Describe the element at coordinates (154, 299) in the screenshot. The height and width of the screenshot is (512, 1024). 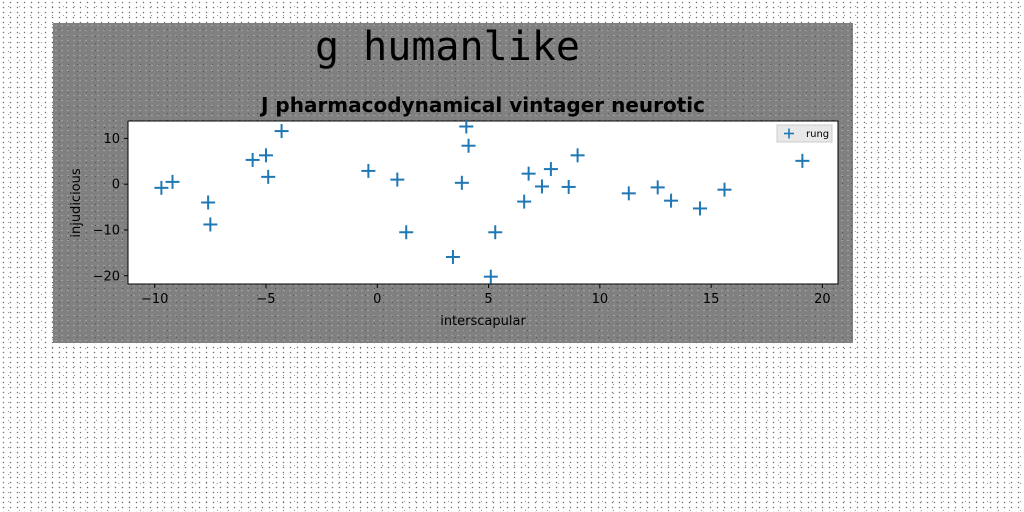
I see `x-tick-label: −10` at that location.